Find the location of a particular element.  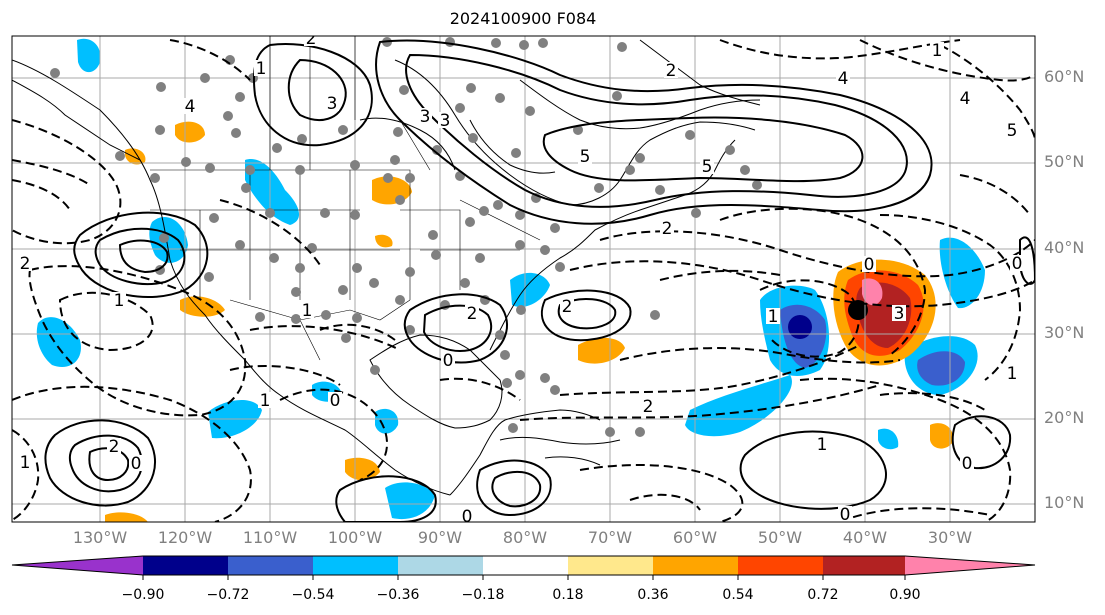

lat-label: 10°N is located at coordinates (1064, 502).